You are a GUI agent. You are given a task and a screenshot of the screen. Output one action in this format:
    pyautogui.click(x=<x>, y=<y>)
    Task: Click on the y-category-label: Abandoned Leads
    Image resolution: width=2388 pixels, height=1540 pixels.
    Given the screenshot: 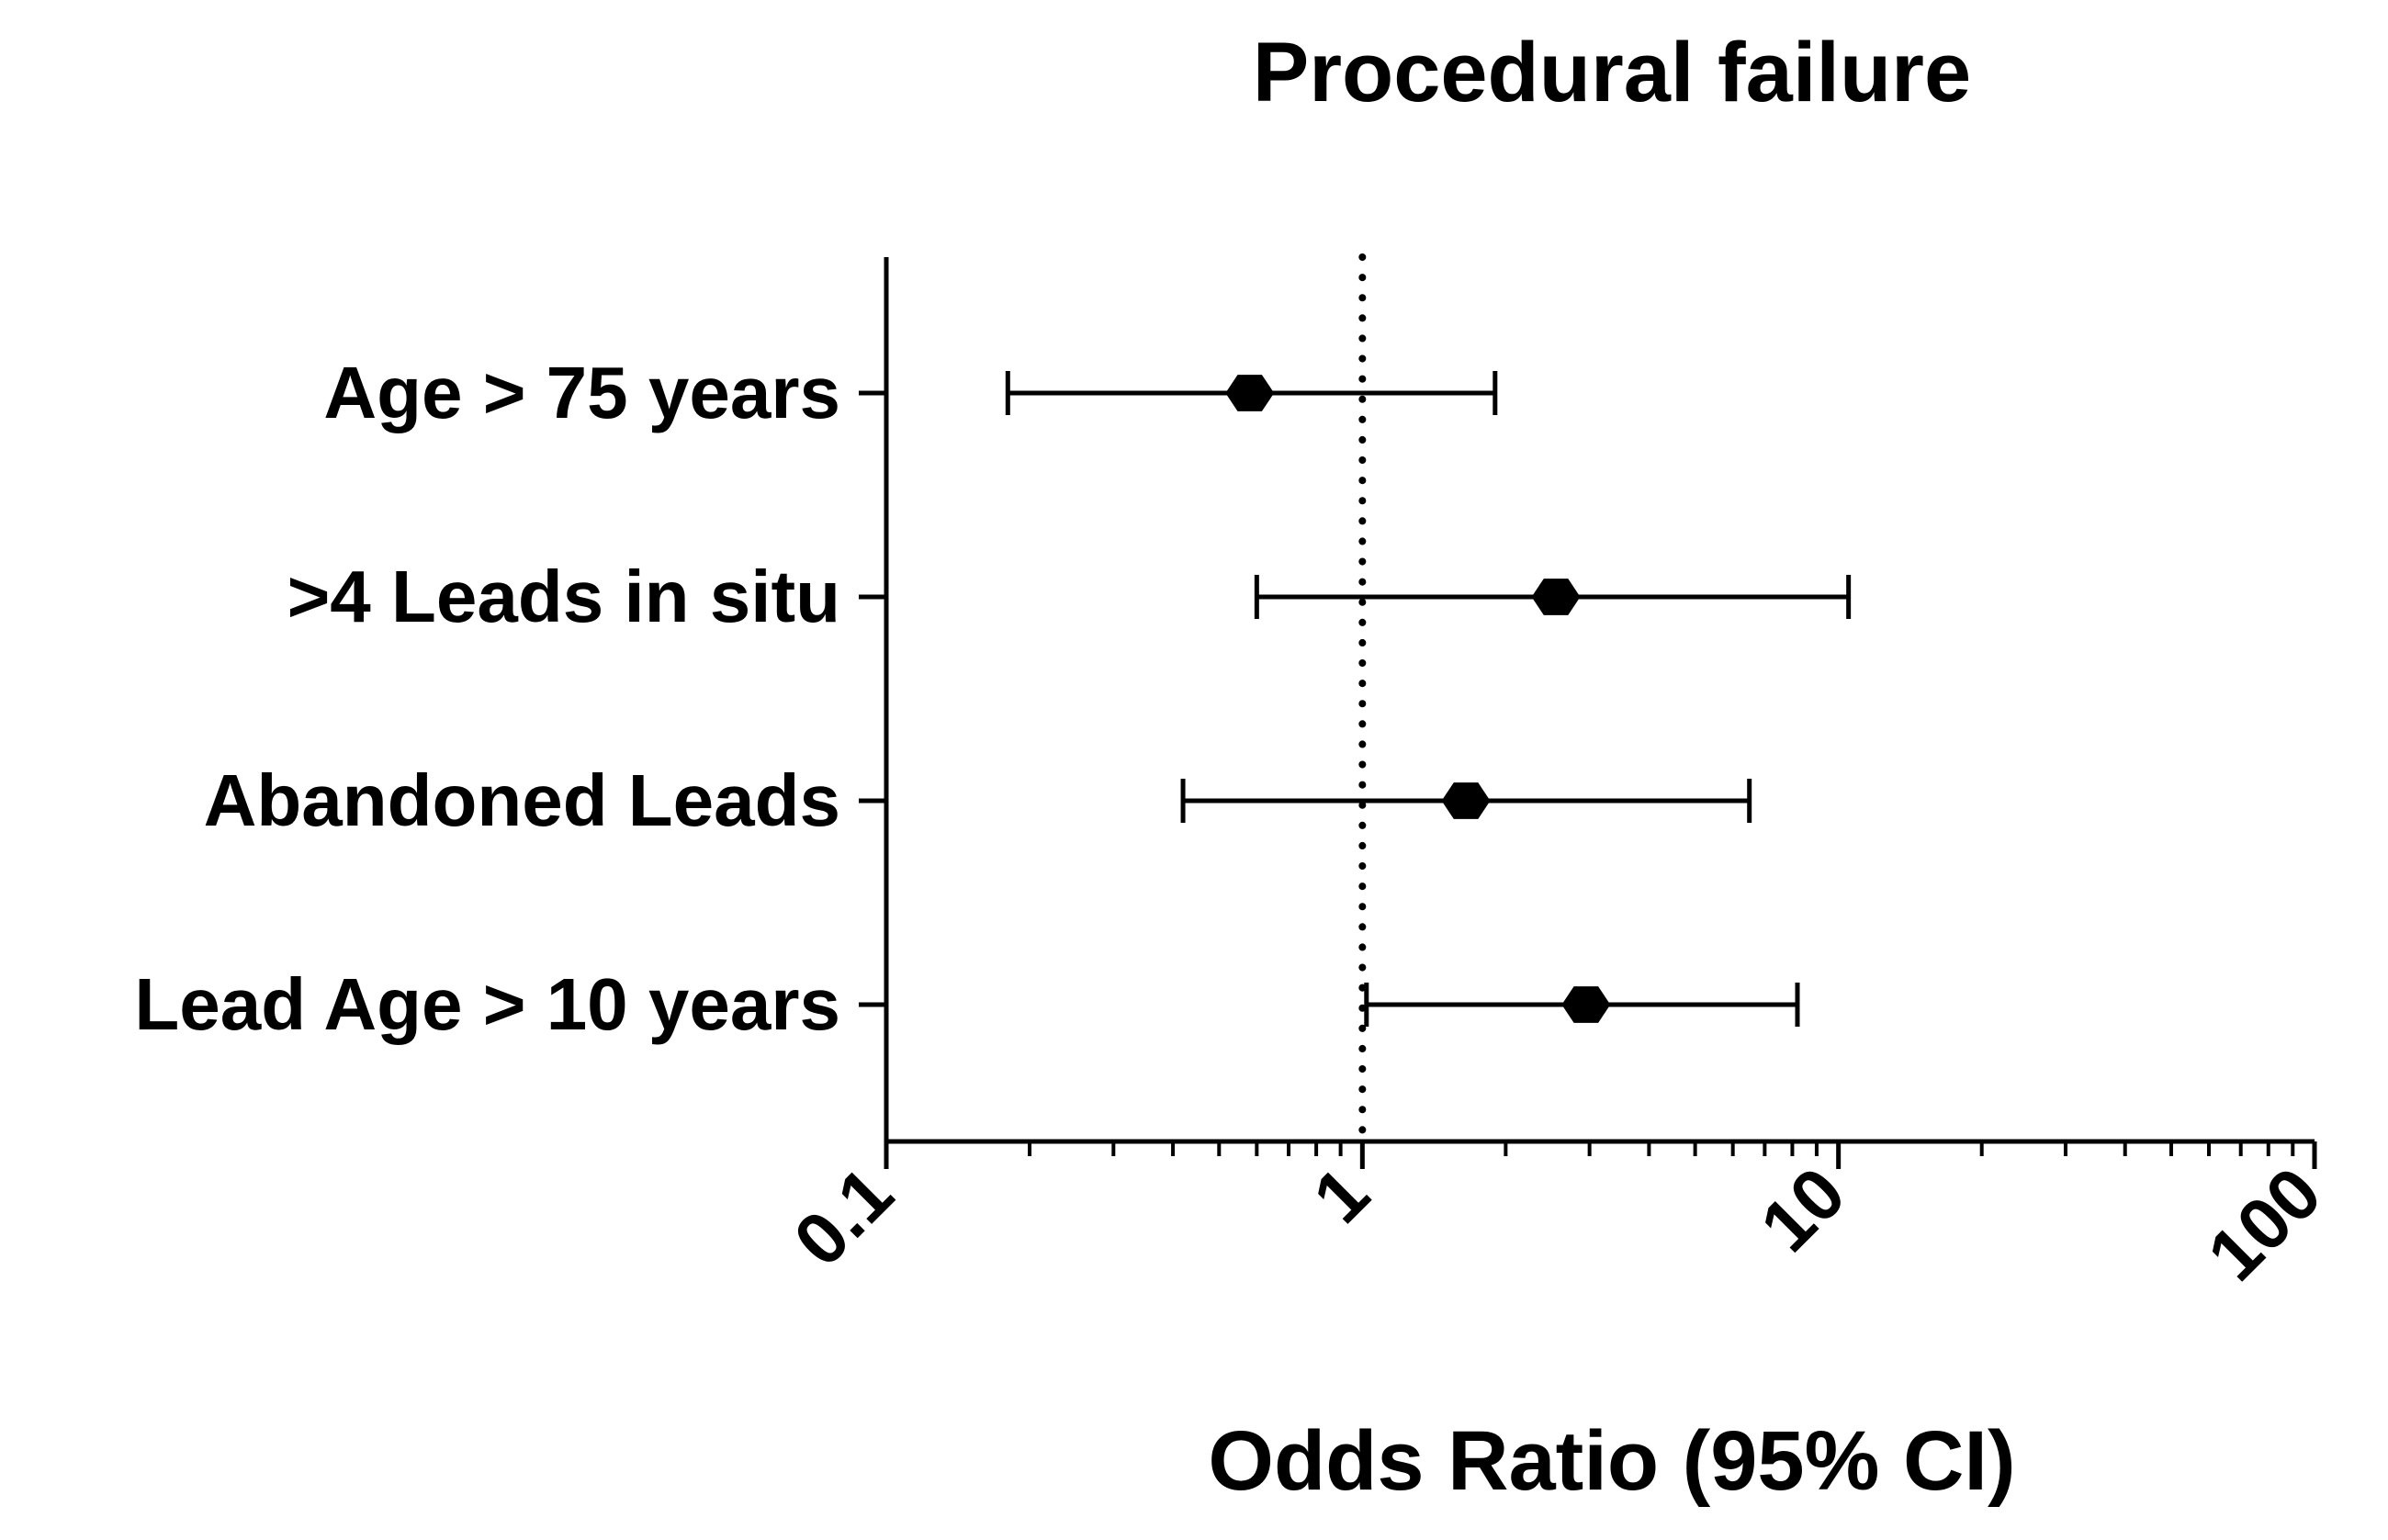 What is the action you would take?
    pyautogui.click(x=522, y=800)
    